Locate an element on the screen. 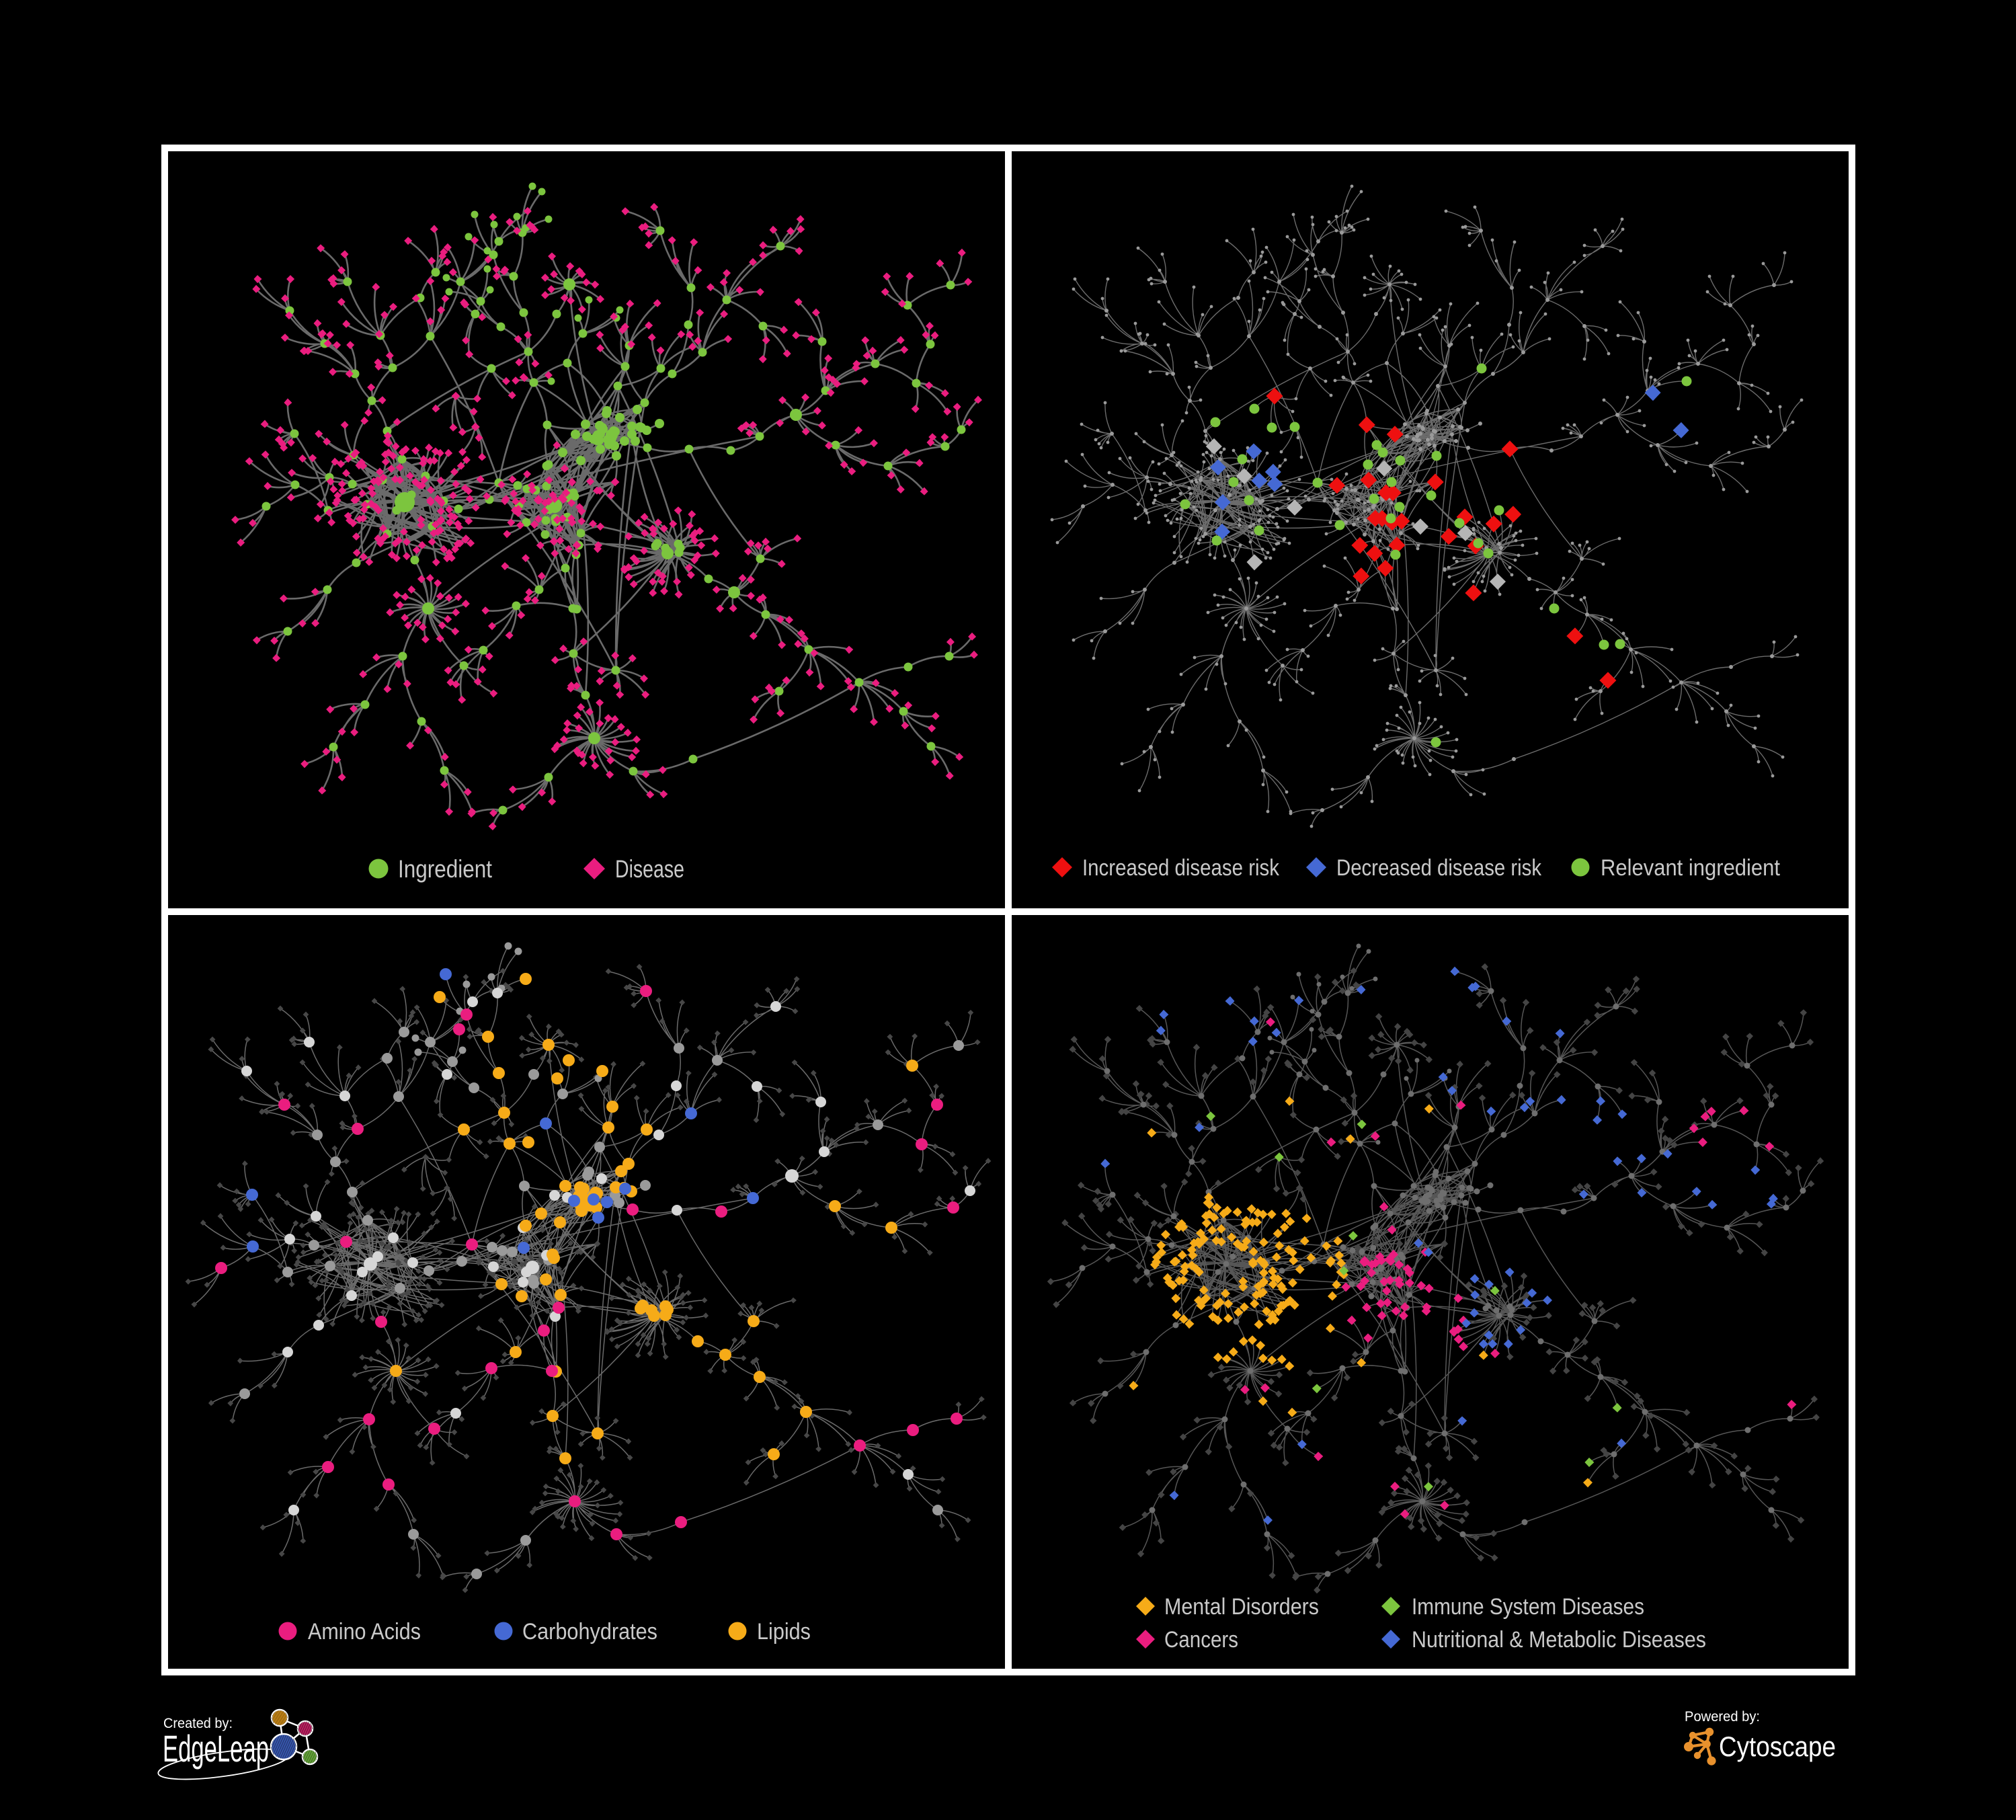 The width and height of the screenshot is (2016, 1820). svg-text: Cancers is located at coordinates (1201, 1640).